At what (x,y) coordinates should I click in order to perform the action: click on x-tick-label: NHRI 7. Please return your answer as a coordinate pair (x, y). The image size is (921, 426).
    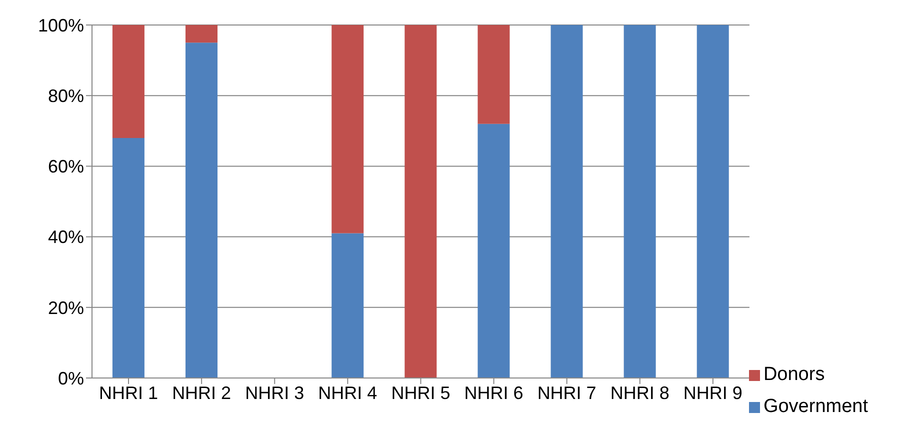
    Looking at the image, I should click on (566, 392).